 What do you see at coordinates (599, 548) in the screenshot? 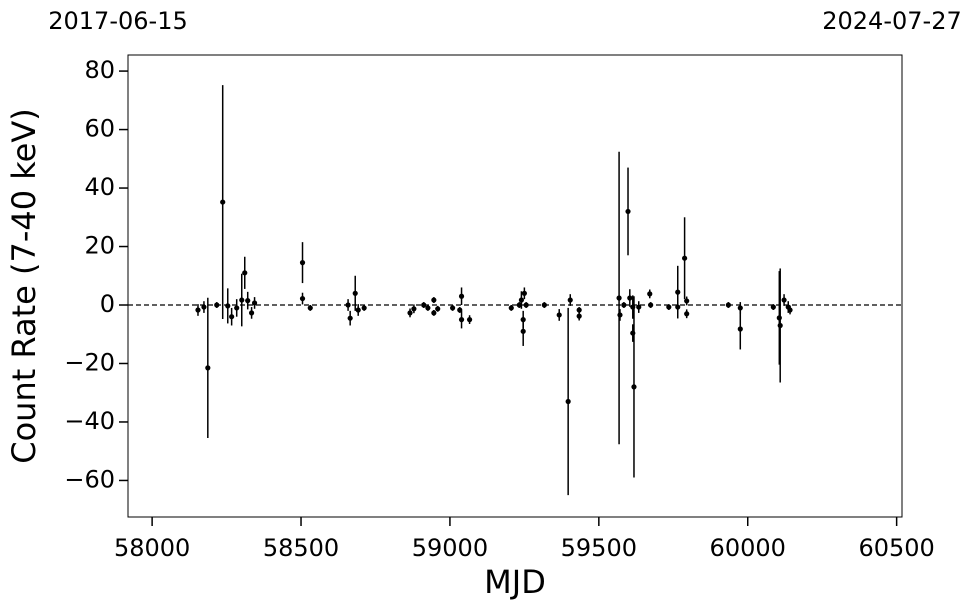
I see `x-tick-label: 59500` at bounding box center [599, 548].